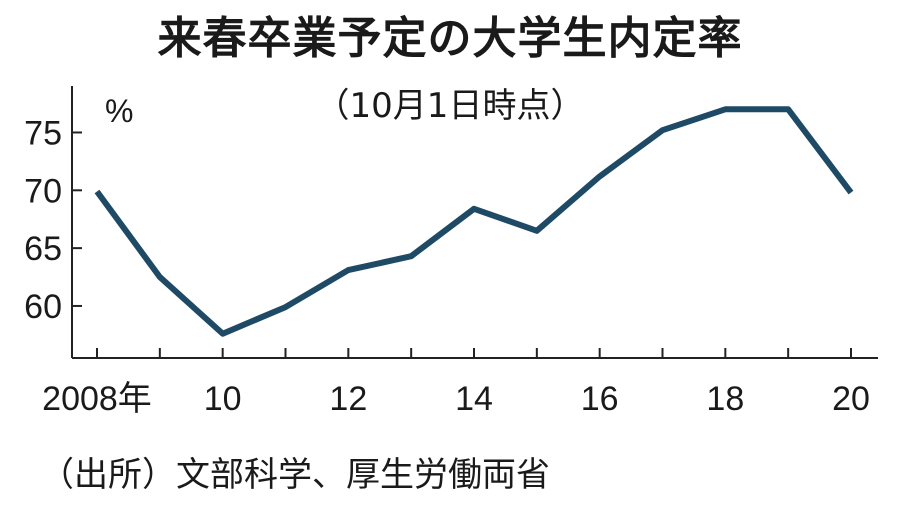 This screenshot has height=508, width=900. What do you see at coordinates (474, 399) in the screenshot?
I see `x-tick-label: 14` at bounding box center [474, 399].